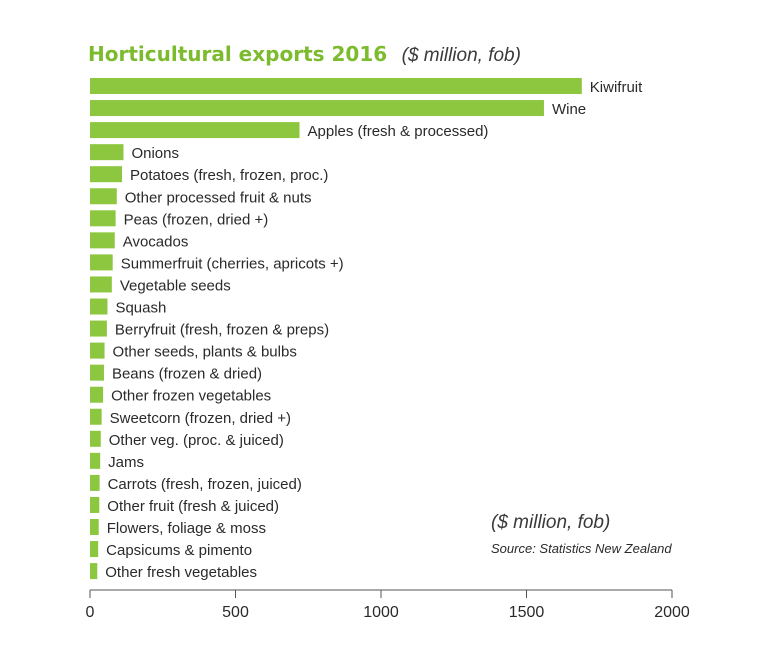 The image size is (768, 653). Describe the element at coordinates (193, 506) in the screenshot. I see `bar-label-19: Other fruit (fresh & juiced)` at that location.